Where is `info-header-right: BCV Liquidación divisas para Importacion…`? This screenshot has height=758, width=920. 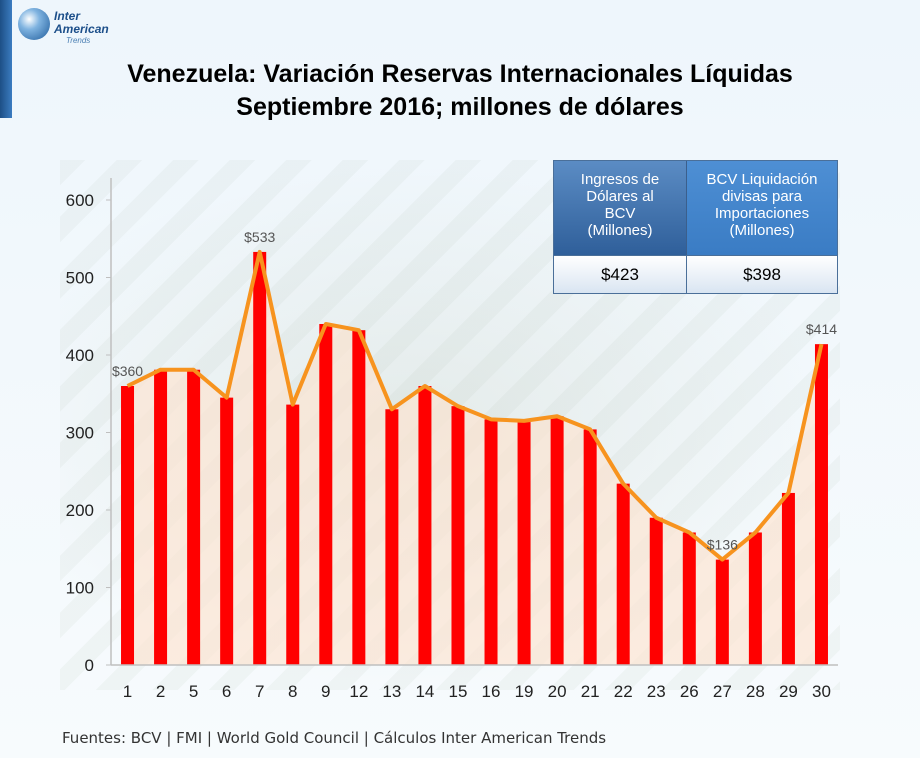 info-header-right: BCV Liquidación divisas para Importacion… is located at coordinates (762, 208).